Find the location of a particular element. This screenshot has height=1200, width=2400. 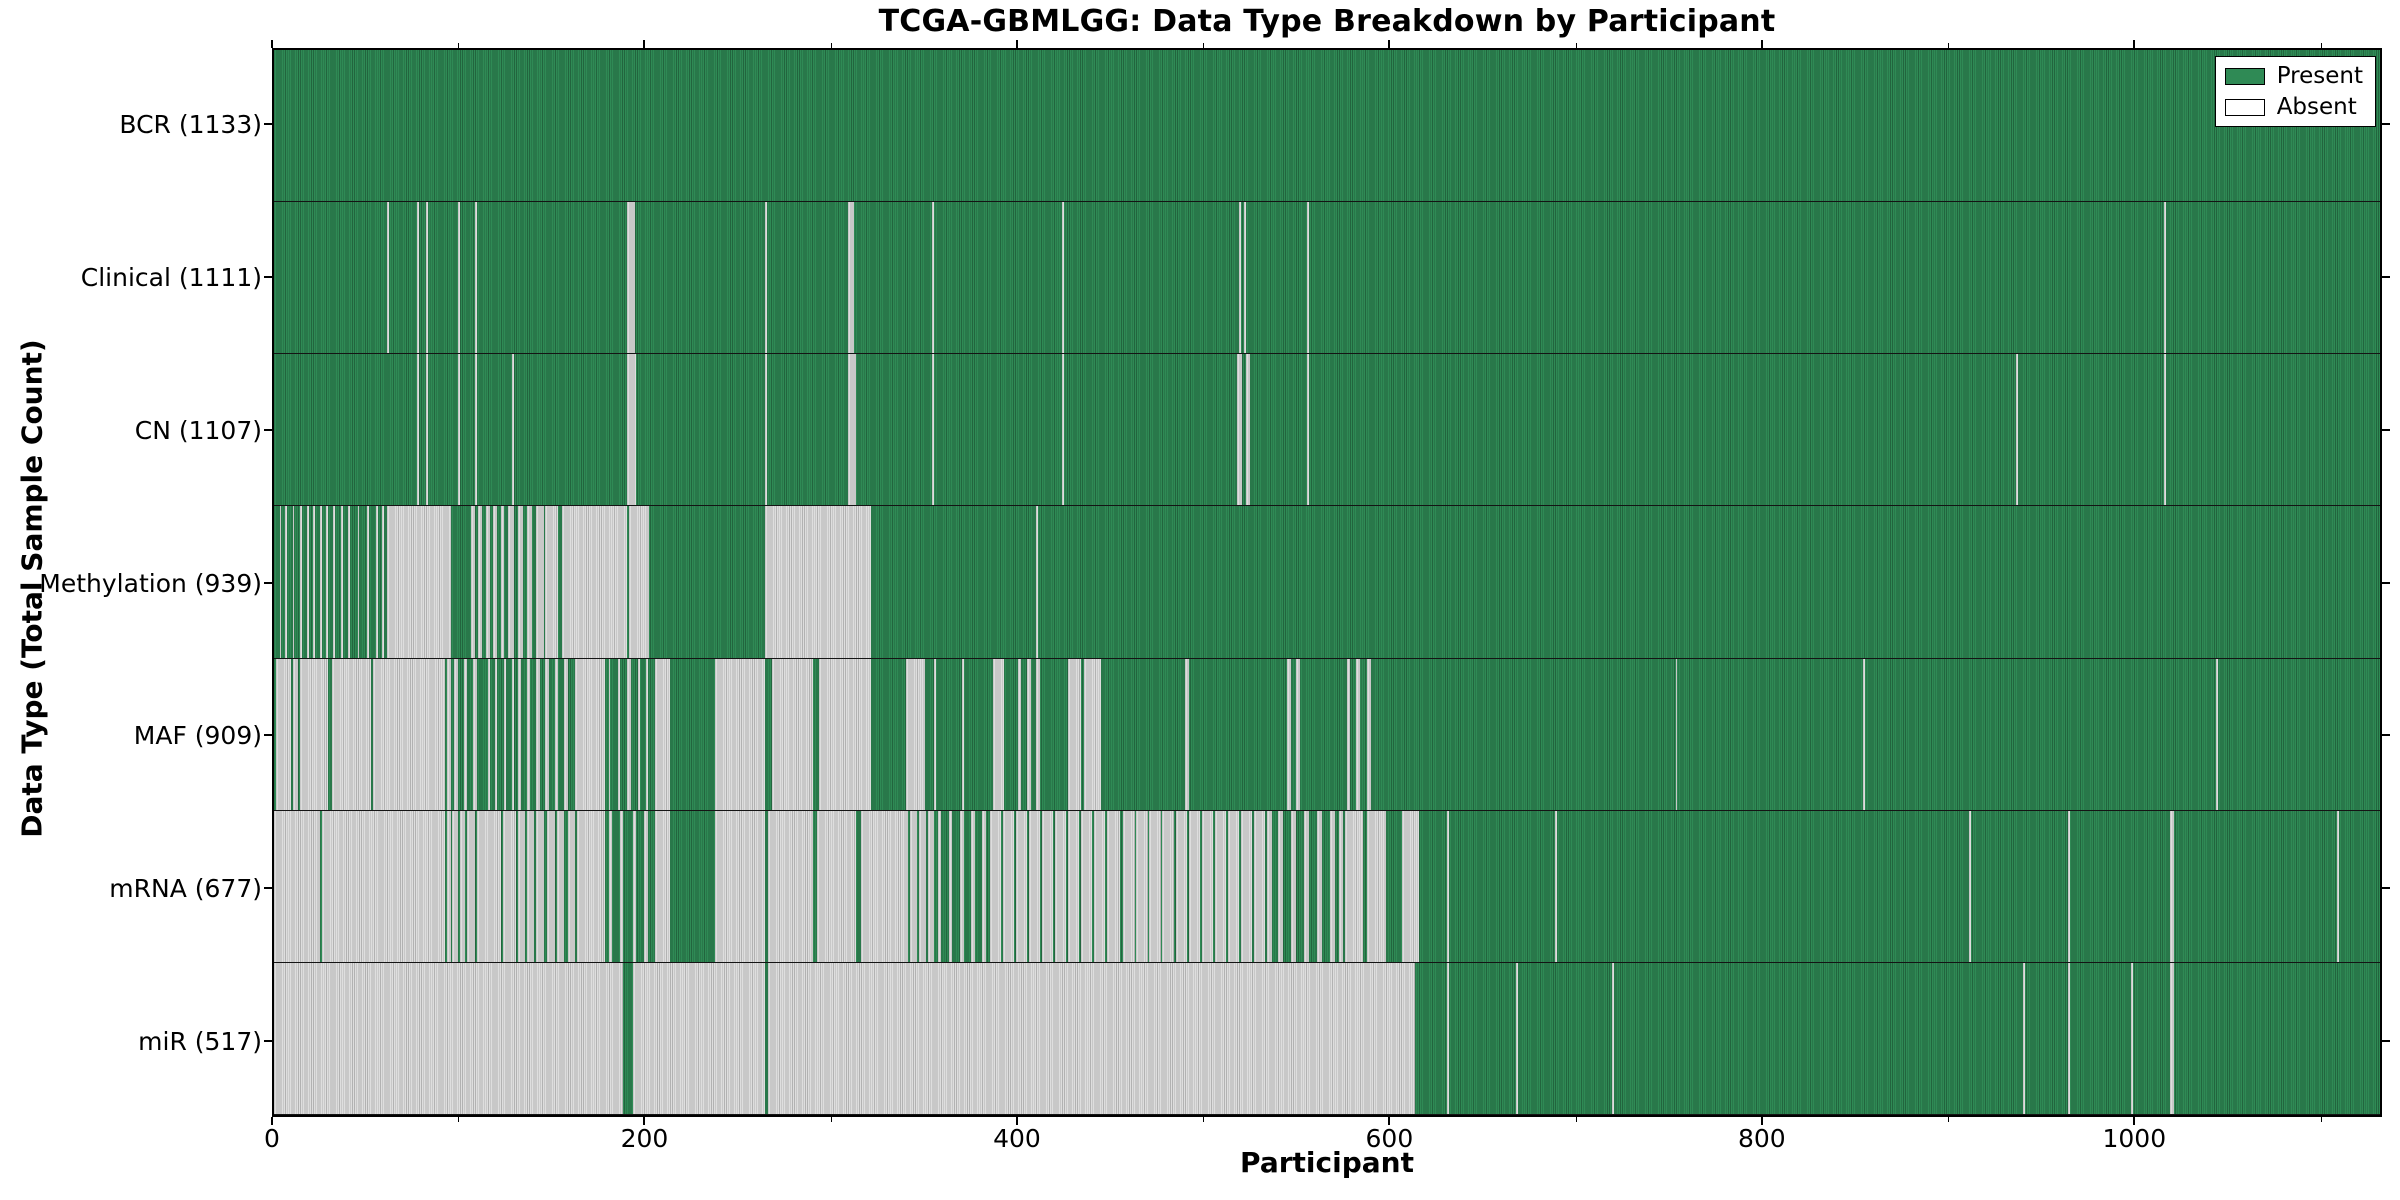

y-tick-label-mRNA: mRNA (677) is located at coordinates (185, 888).